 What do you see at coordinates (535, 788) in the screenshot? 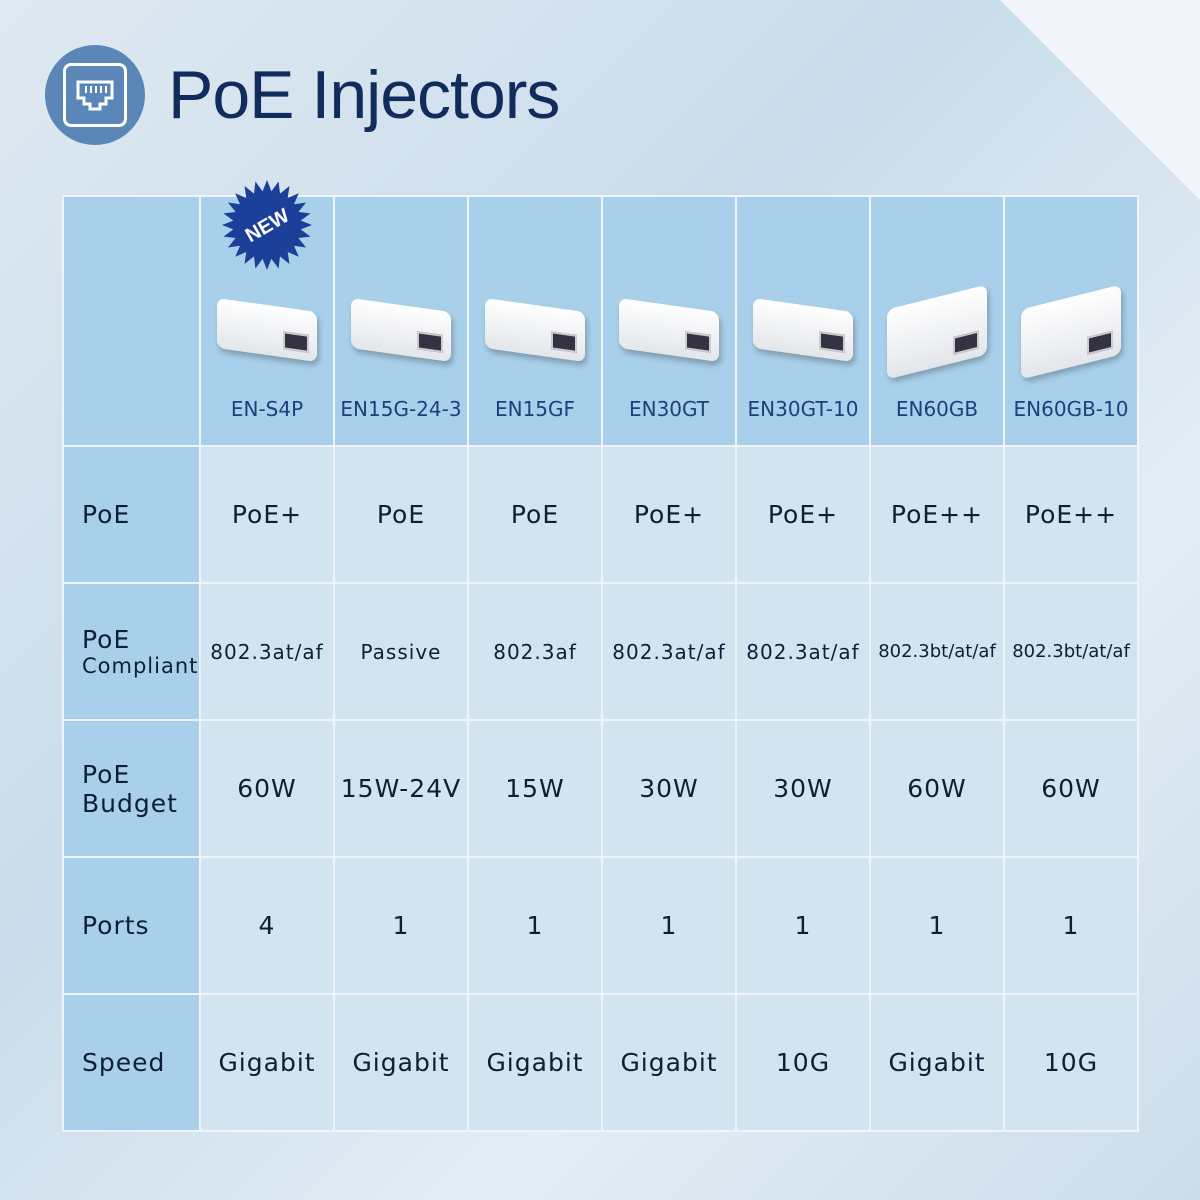
I see `budget-cell: 15W` at bounding box center [535, 788].